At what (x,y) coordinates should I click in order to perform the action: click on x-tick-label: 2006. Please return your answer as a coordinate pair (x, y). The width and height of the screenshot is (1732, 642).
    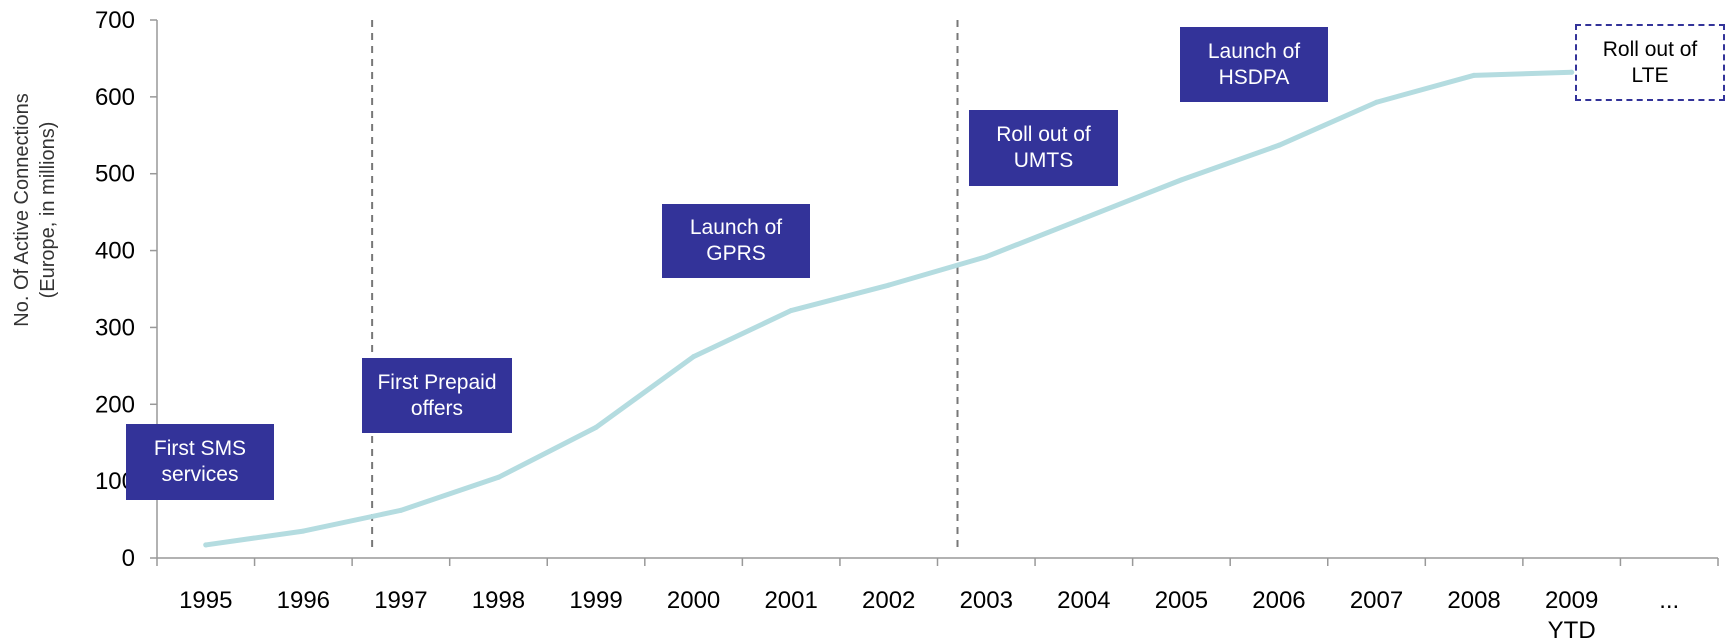
    Looking at the image, I should click on (1278, 600).